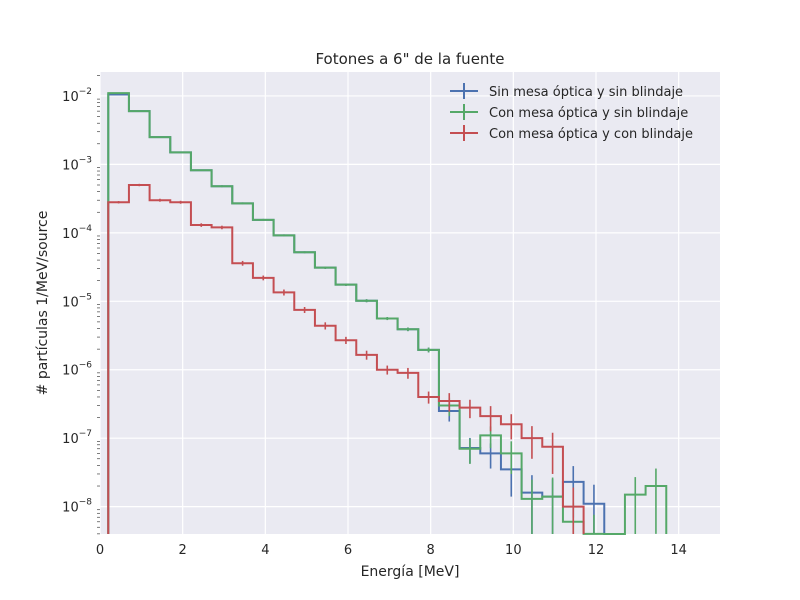  I want to click on x-tick-label: 12, so click(596, 550).